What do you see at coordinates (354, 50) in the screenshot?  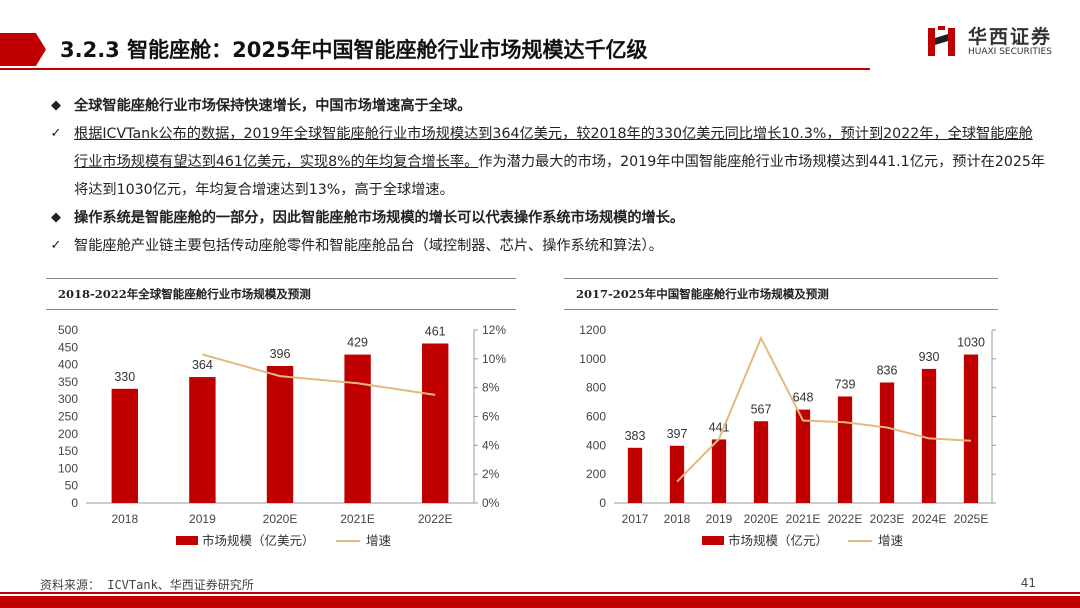 I see `page-title: 3.2.3 智能座舱：2025年中国智能座舱行业市场规模达千亿级` at bounding box center [354, 50].